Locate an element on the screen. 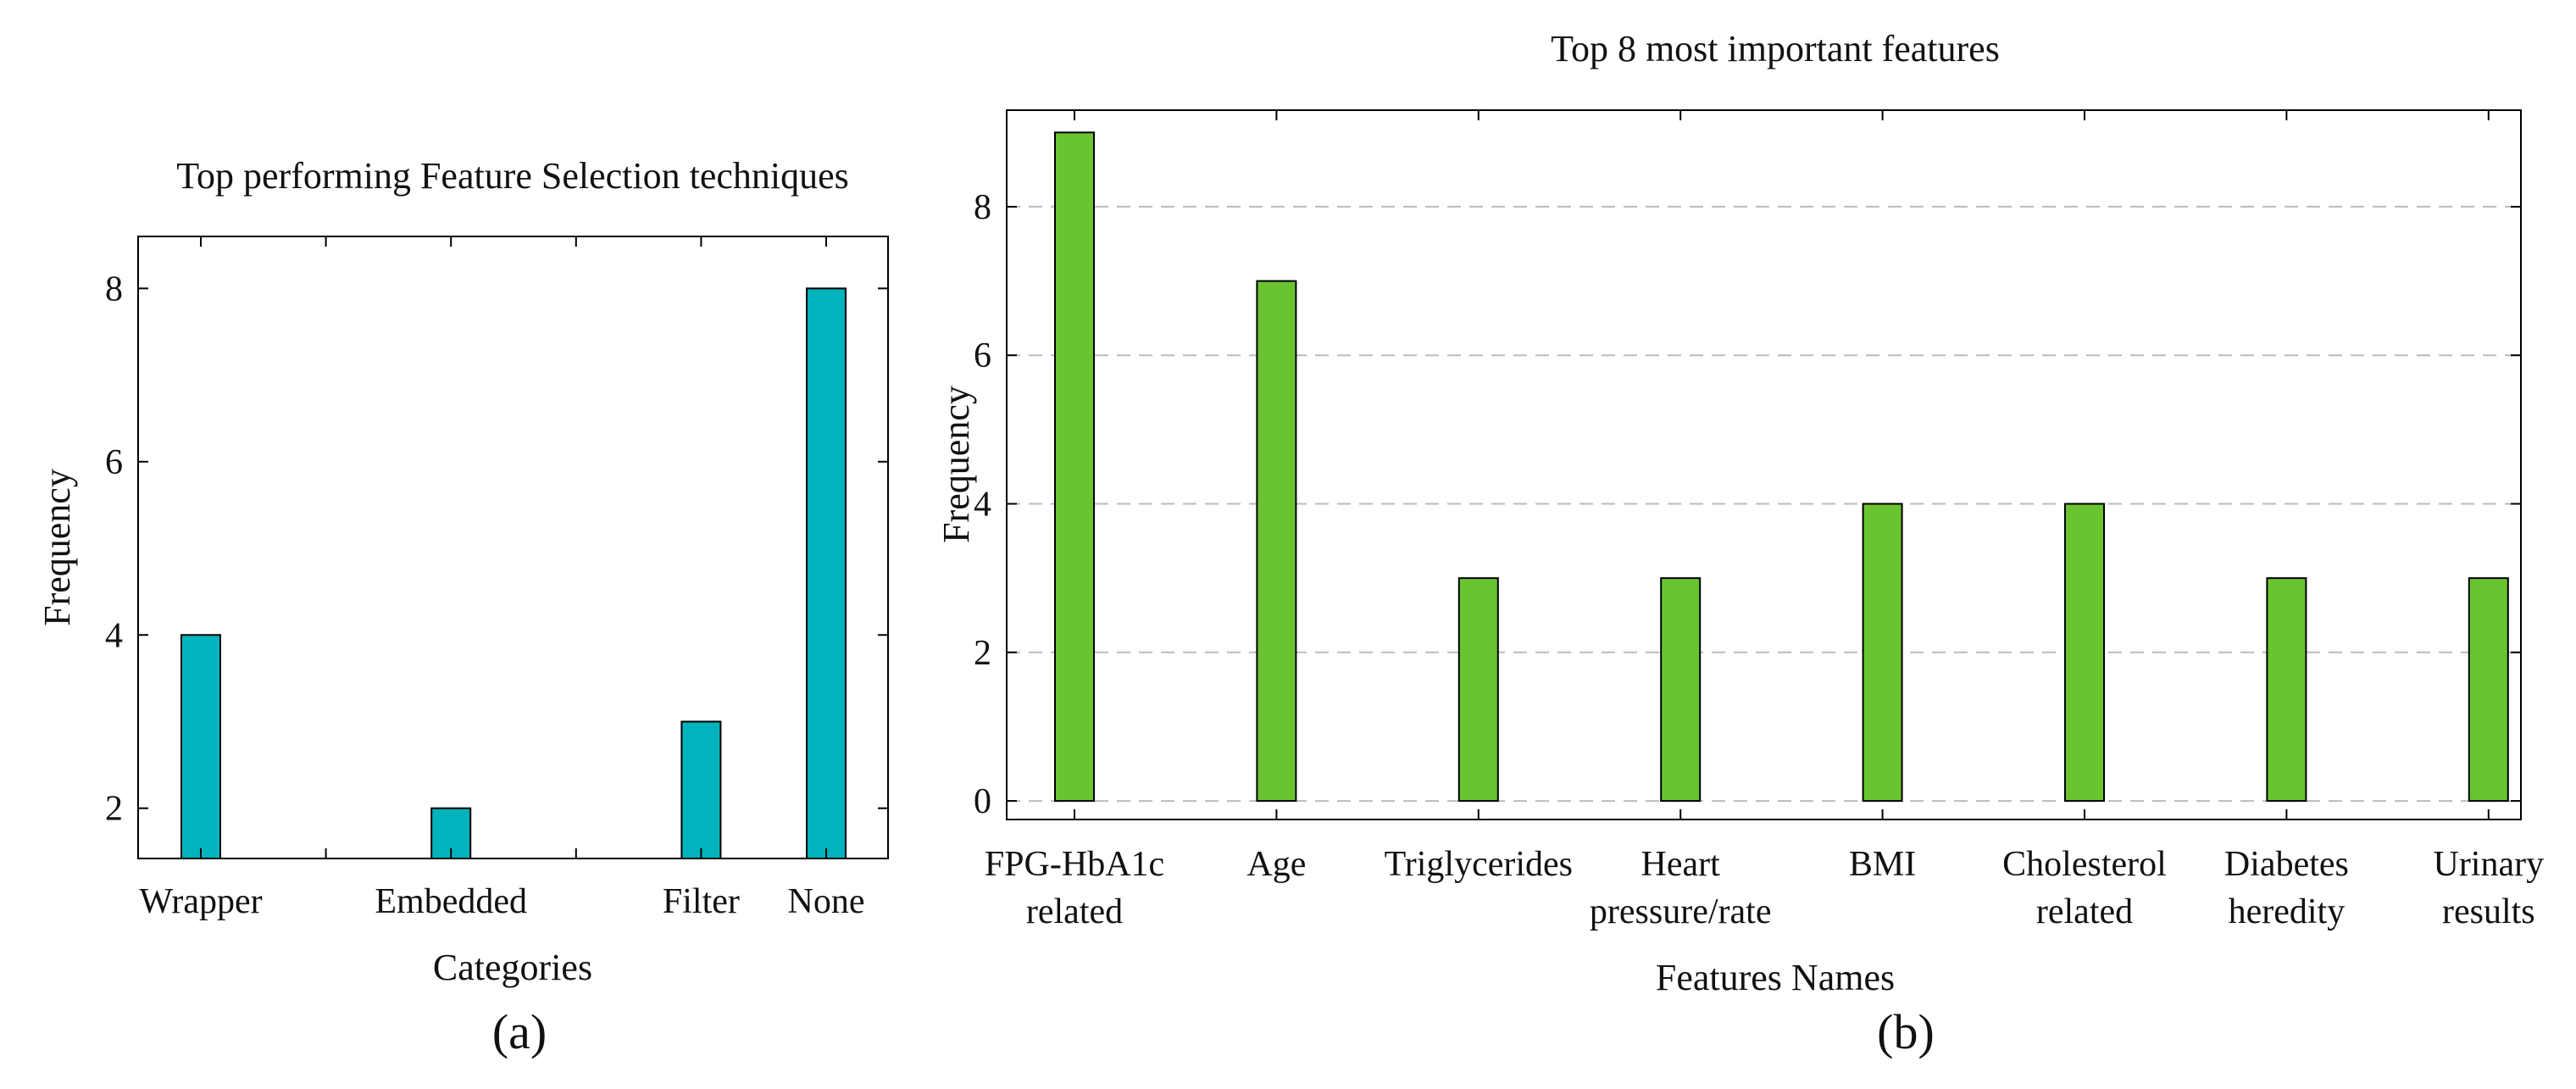  chart-b-xtick-label: heredity is located at coordinates (2287, 911).